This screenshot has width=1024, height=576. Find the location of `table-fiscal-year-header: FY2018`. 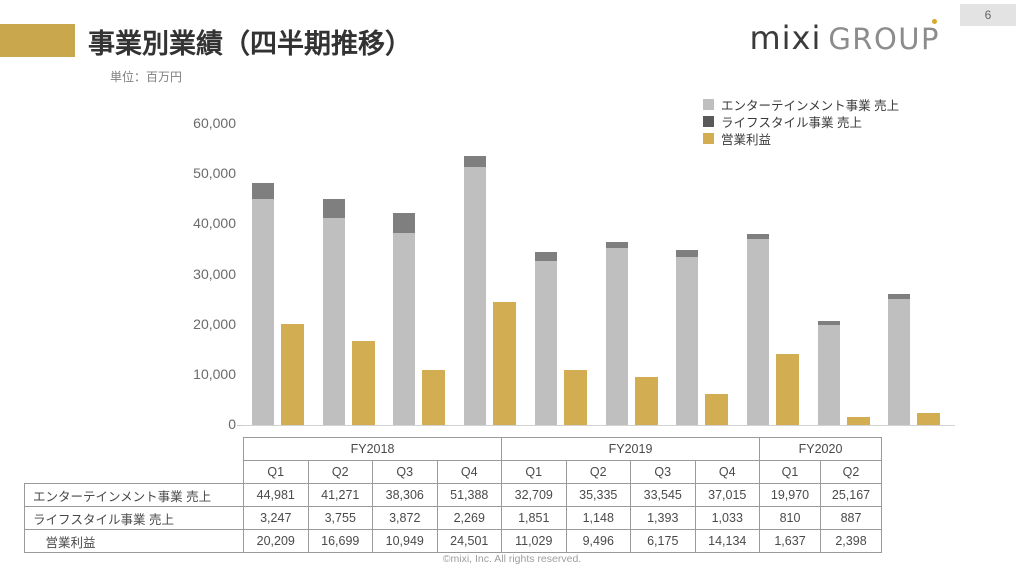

table-fiscal-year-header: FY2018 is located at coordinates (372, 449).